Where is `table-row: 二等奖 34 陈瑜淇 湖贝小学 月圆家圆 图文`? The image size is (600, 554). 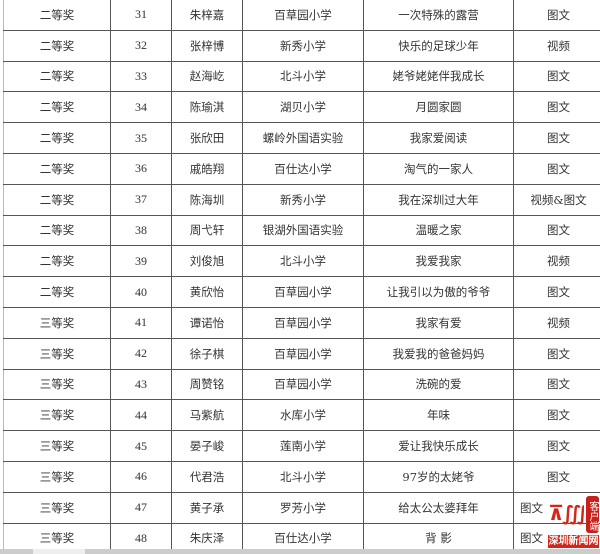
table-row: 二等奖 34 陈瑜淇 湖贝小学 月圆家圆 图文 is located at coordinates (301, 107).